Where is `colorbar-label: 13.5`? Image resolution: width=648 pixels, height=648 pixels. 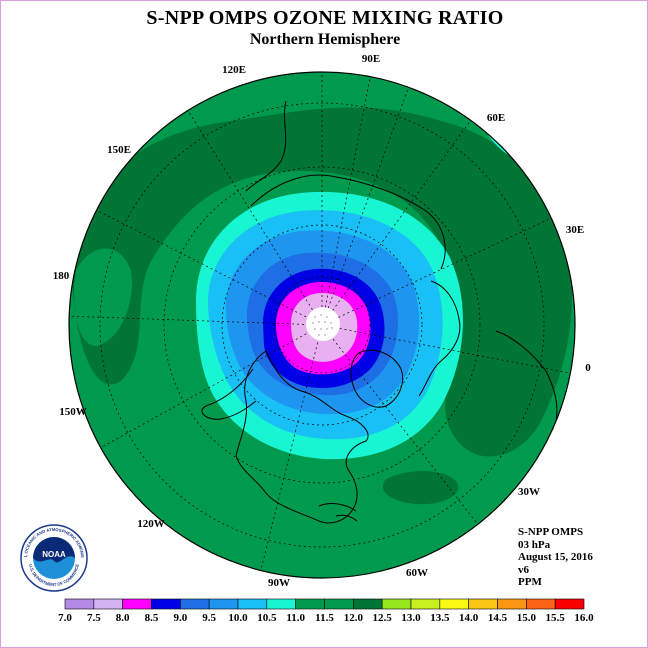 colorbar-label: 13.5 is located at coordinates (440, 618).